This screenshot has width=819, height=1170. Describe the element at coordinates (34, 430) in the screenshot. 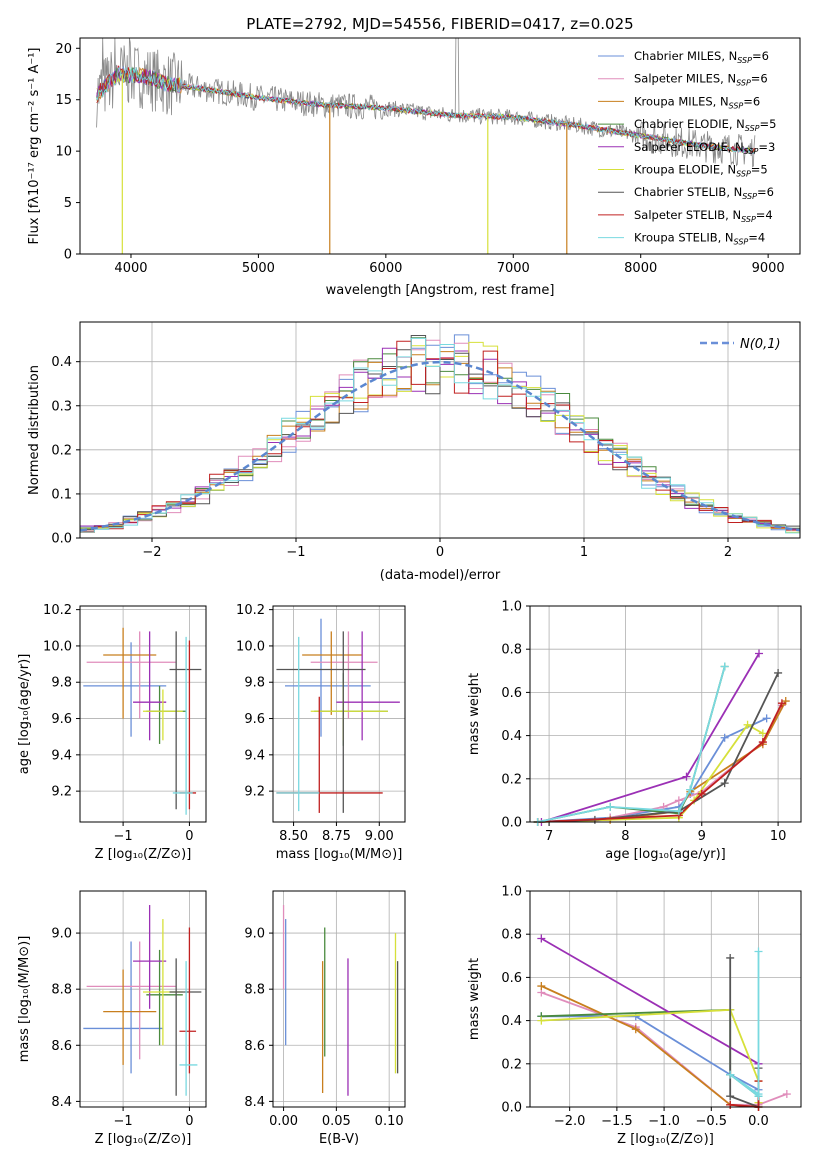

I see `histogram-ylabel: Normed distribution` at that location.